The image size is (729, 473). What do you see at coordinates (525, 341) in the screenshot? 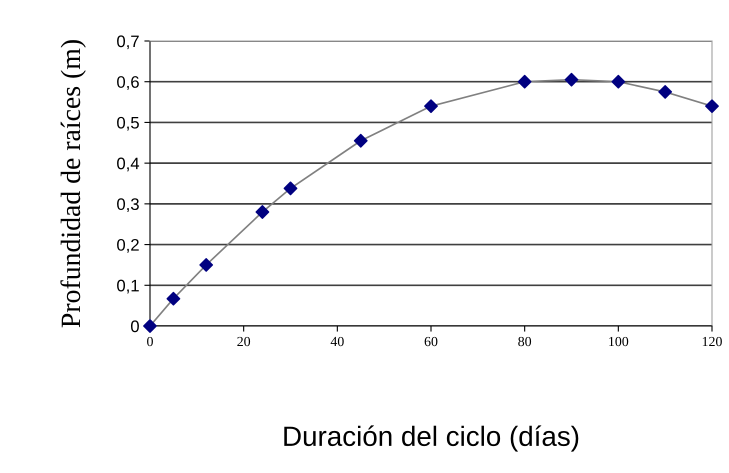
I see `x-tick-label: 80` at bounding box center [525, 341].